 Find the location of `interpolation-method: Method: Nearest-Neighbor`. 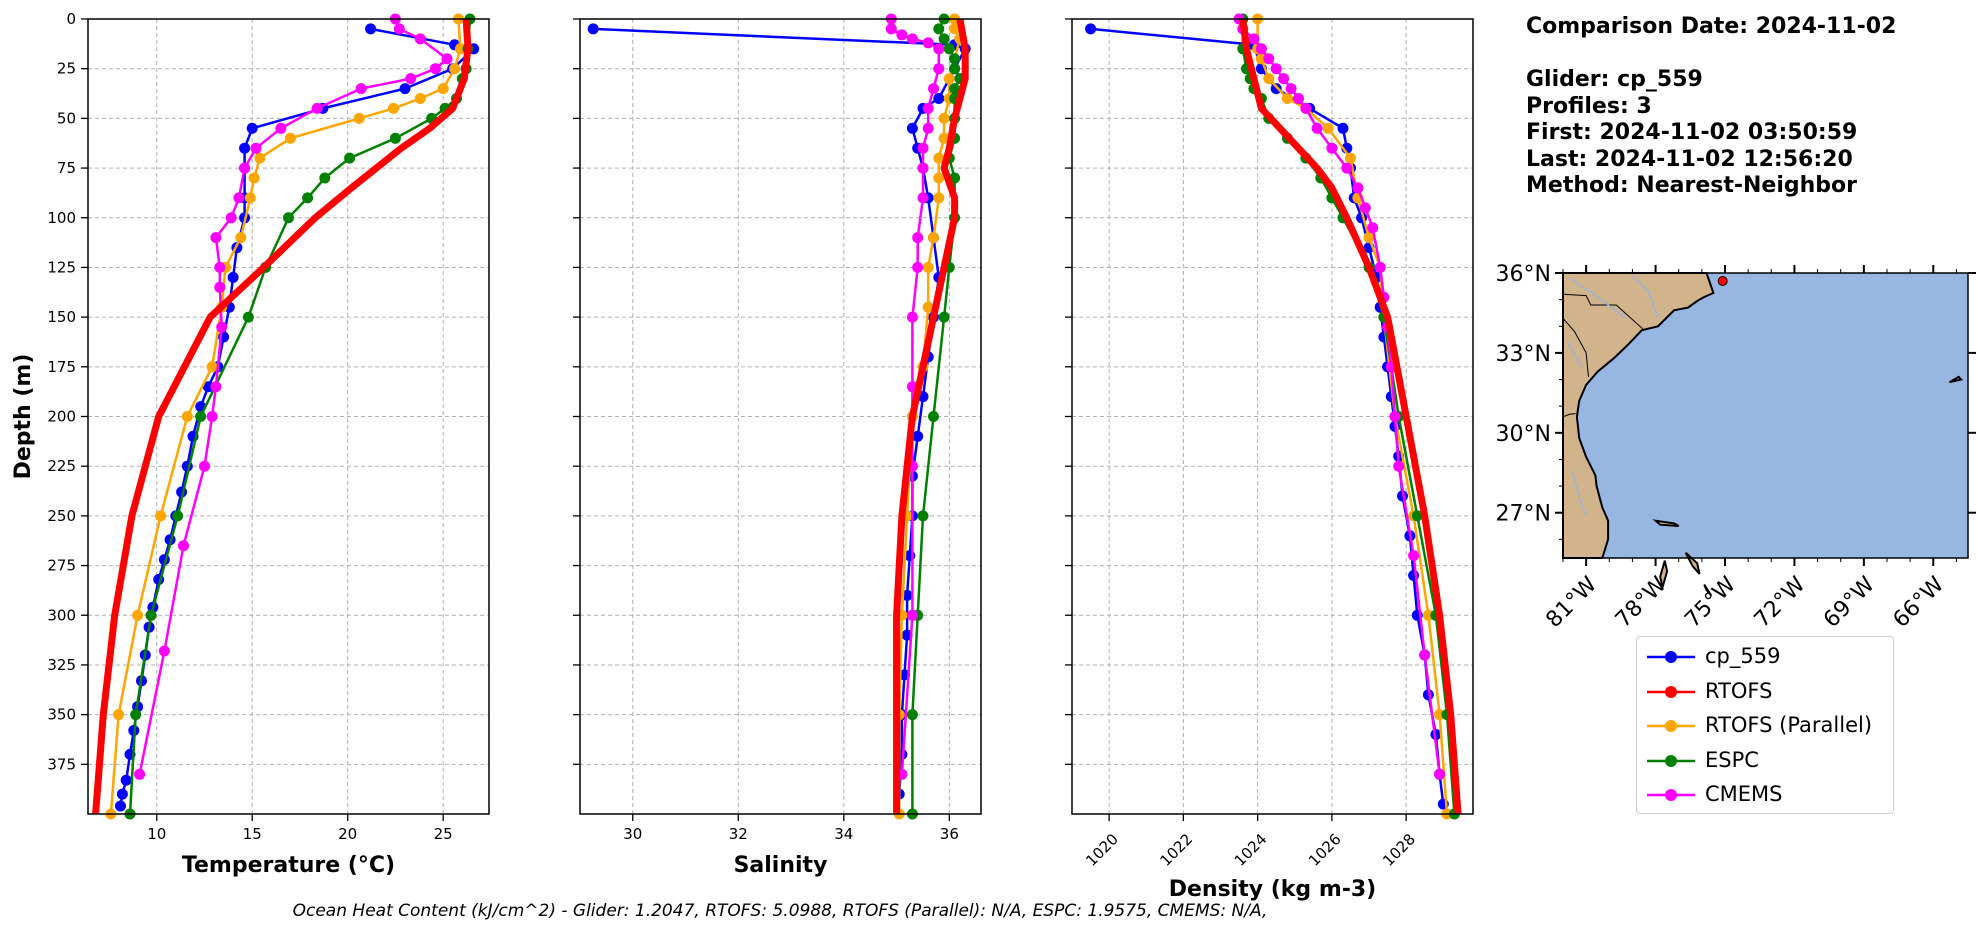

interpolation-method: Method: Nearest-Neighbor is located at coordinates (1691, 185).